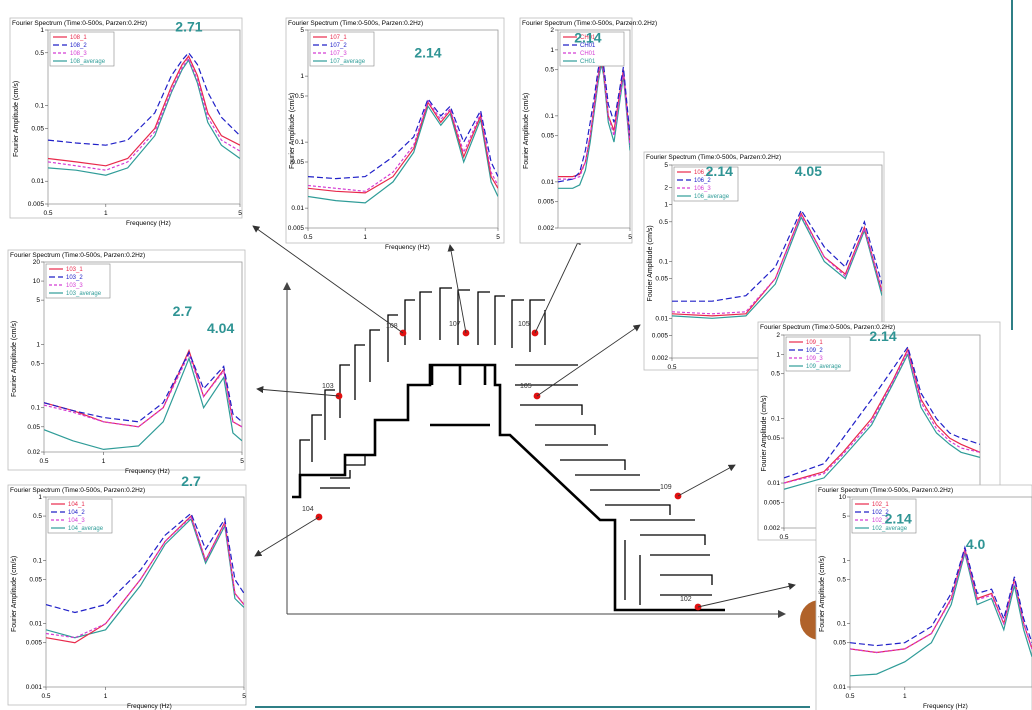  Describe the element at coordinates (240, 213) in the screenshot. I see `x-tick-label: 5` at that location.